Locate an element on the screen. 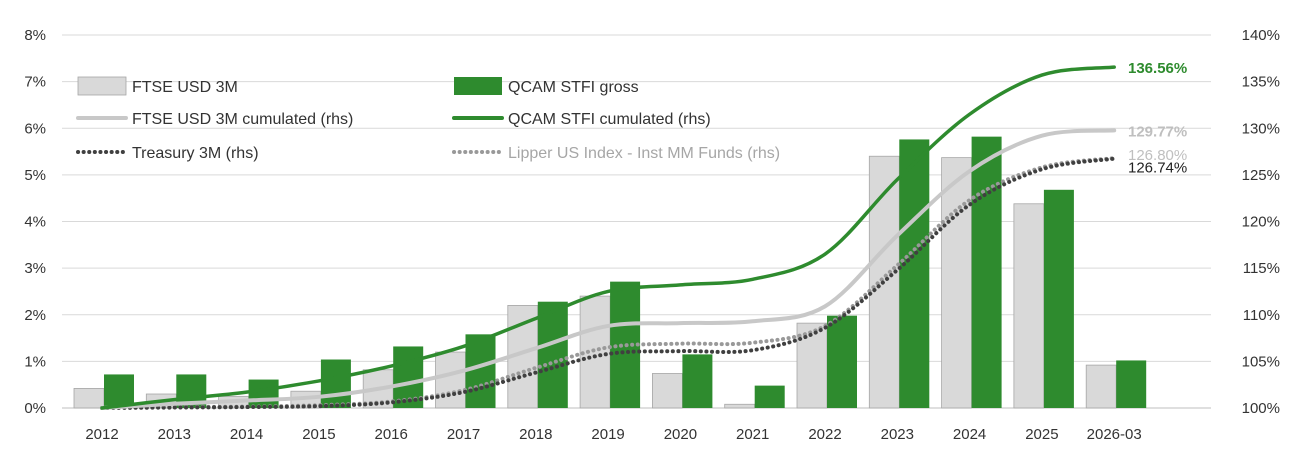 The image size is (1304, 469). left-axis: 0% 1% 2% 3% 4% 5% 6% 7% 8% is located at coordinates (35, 222).